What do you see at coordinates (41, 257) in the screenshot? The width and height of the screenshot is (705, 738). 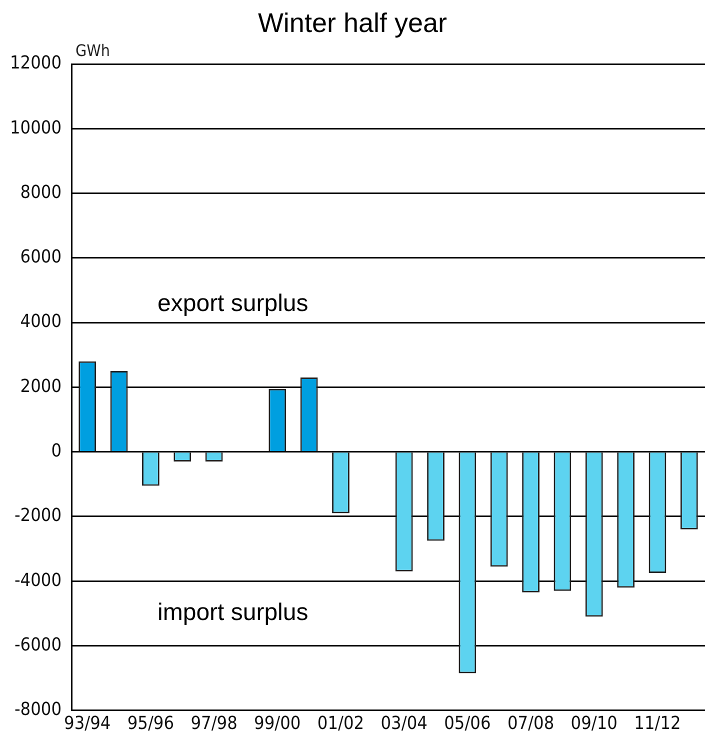 I see `y-tick-label: 6000` at bounding box center [41, 257].